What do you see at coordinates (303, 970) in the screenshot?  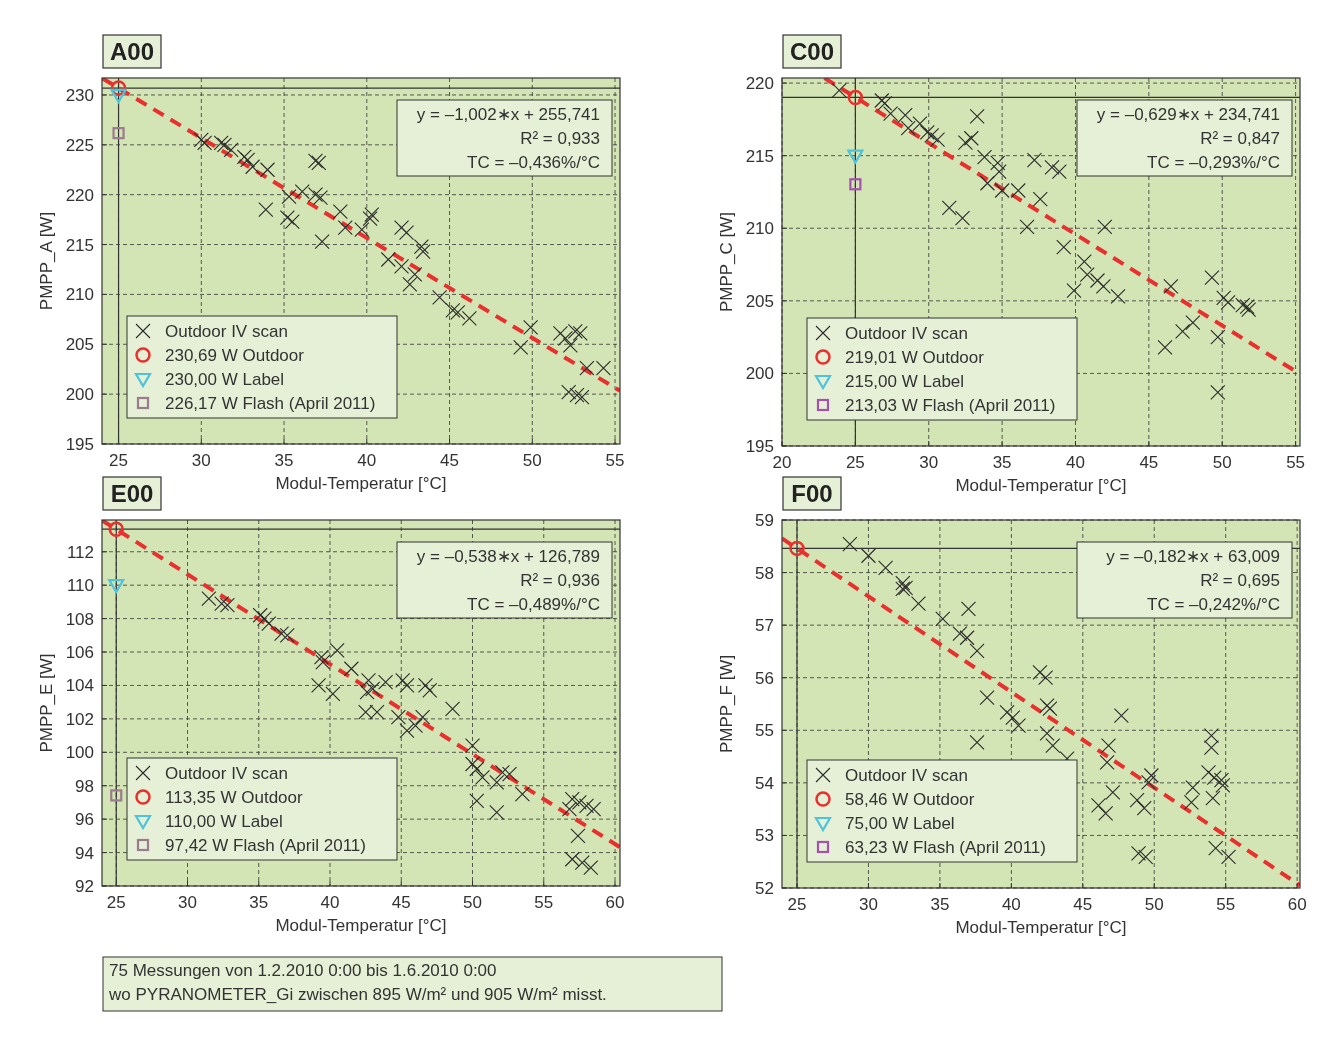 I see `text: 75 Messungen von 1.2.2010 0:00 bis 1.6.2010 0:00` at bounding box center [303, 970].